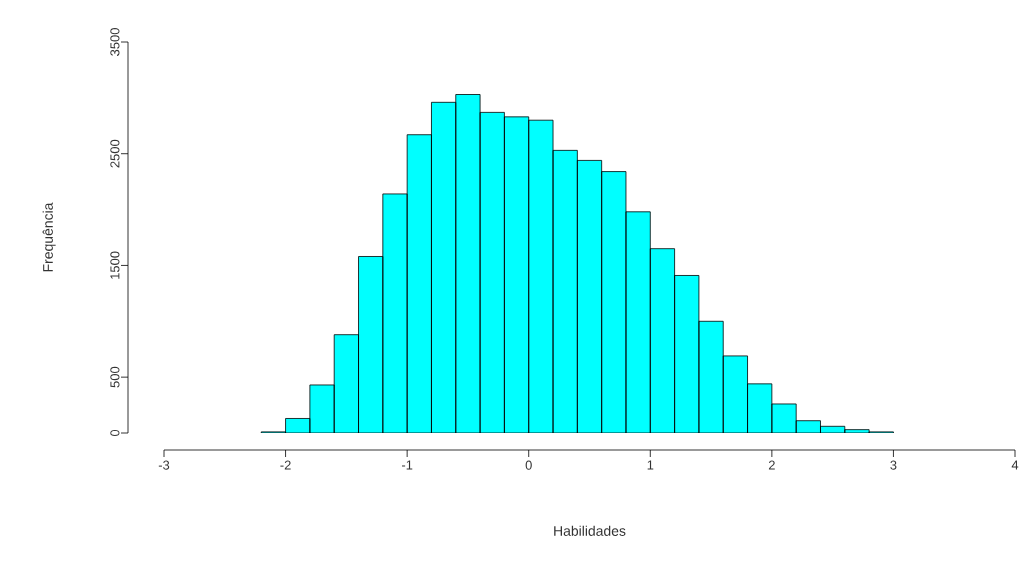 Image resolution: width=1024 pixels, height=572 pixels. Describe the element at coordinates (650, 465) in the screenshot. I see `x-tick-label: 1` at that location.